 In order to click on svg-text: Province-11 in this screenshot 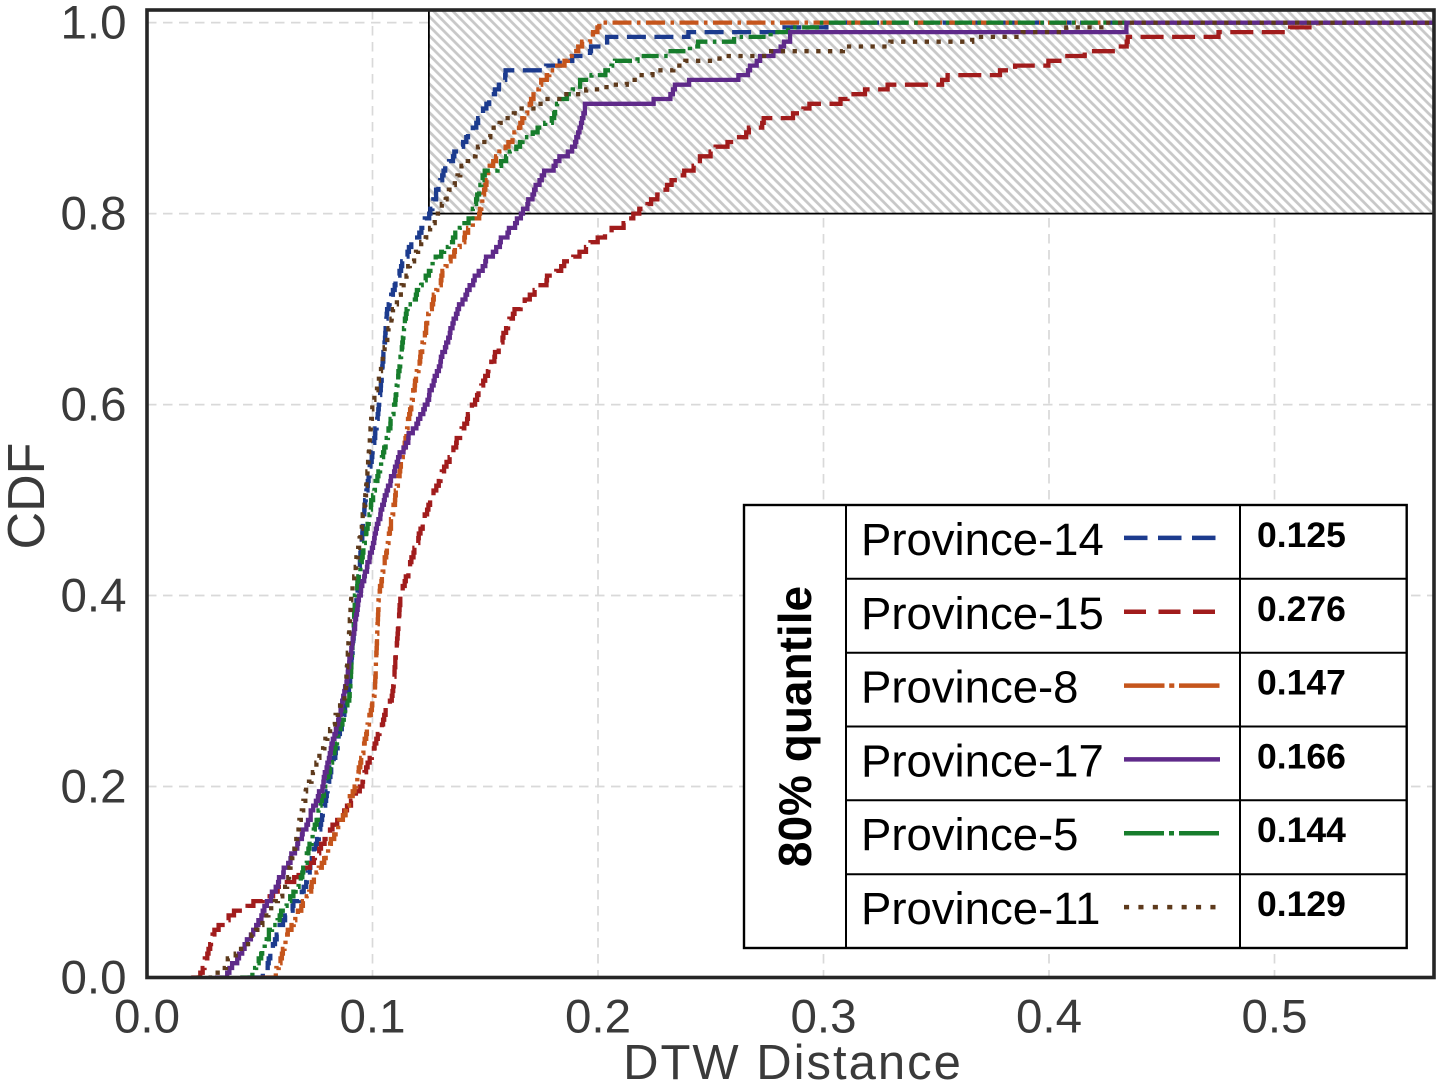, I will do `click(980, 908)`.